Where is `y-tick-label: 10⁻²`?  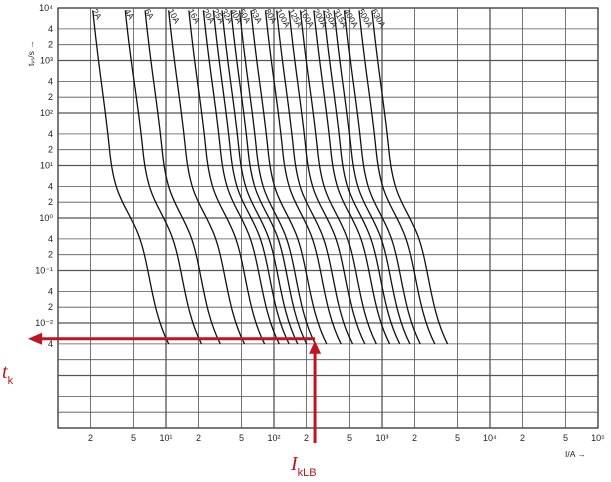 y-tick-label: 10⁻² is located at coordinates (44, 323).